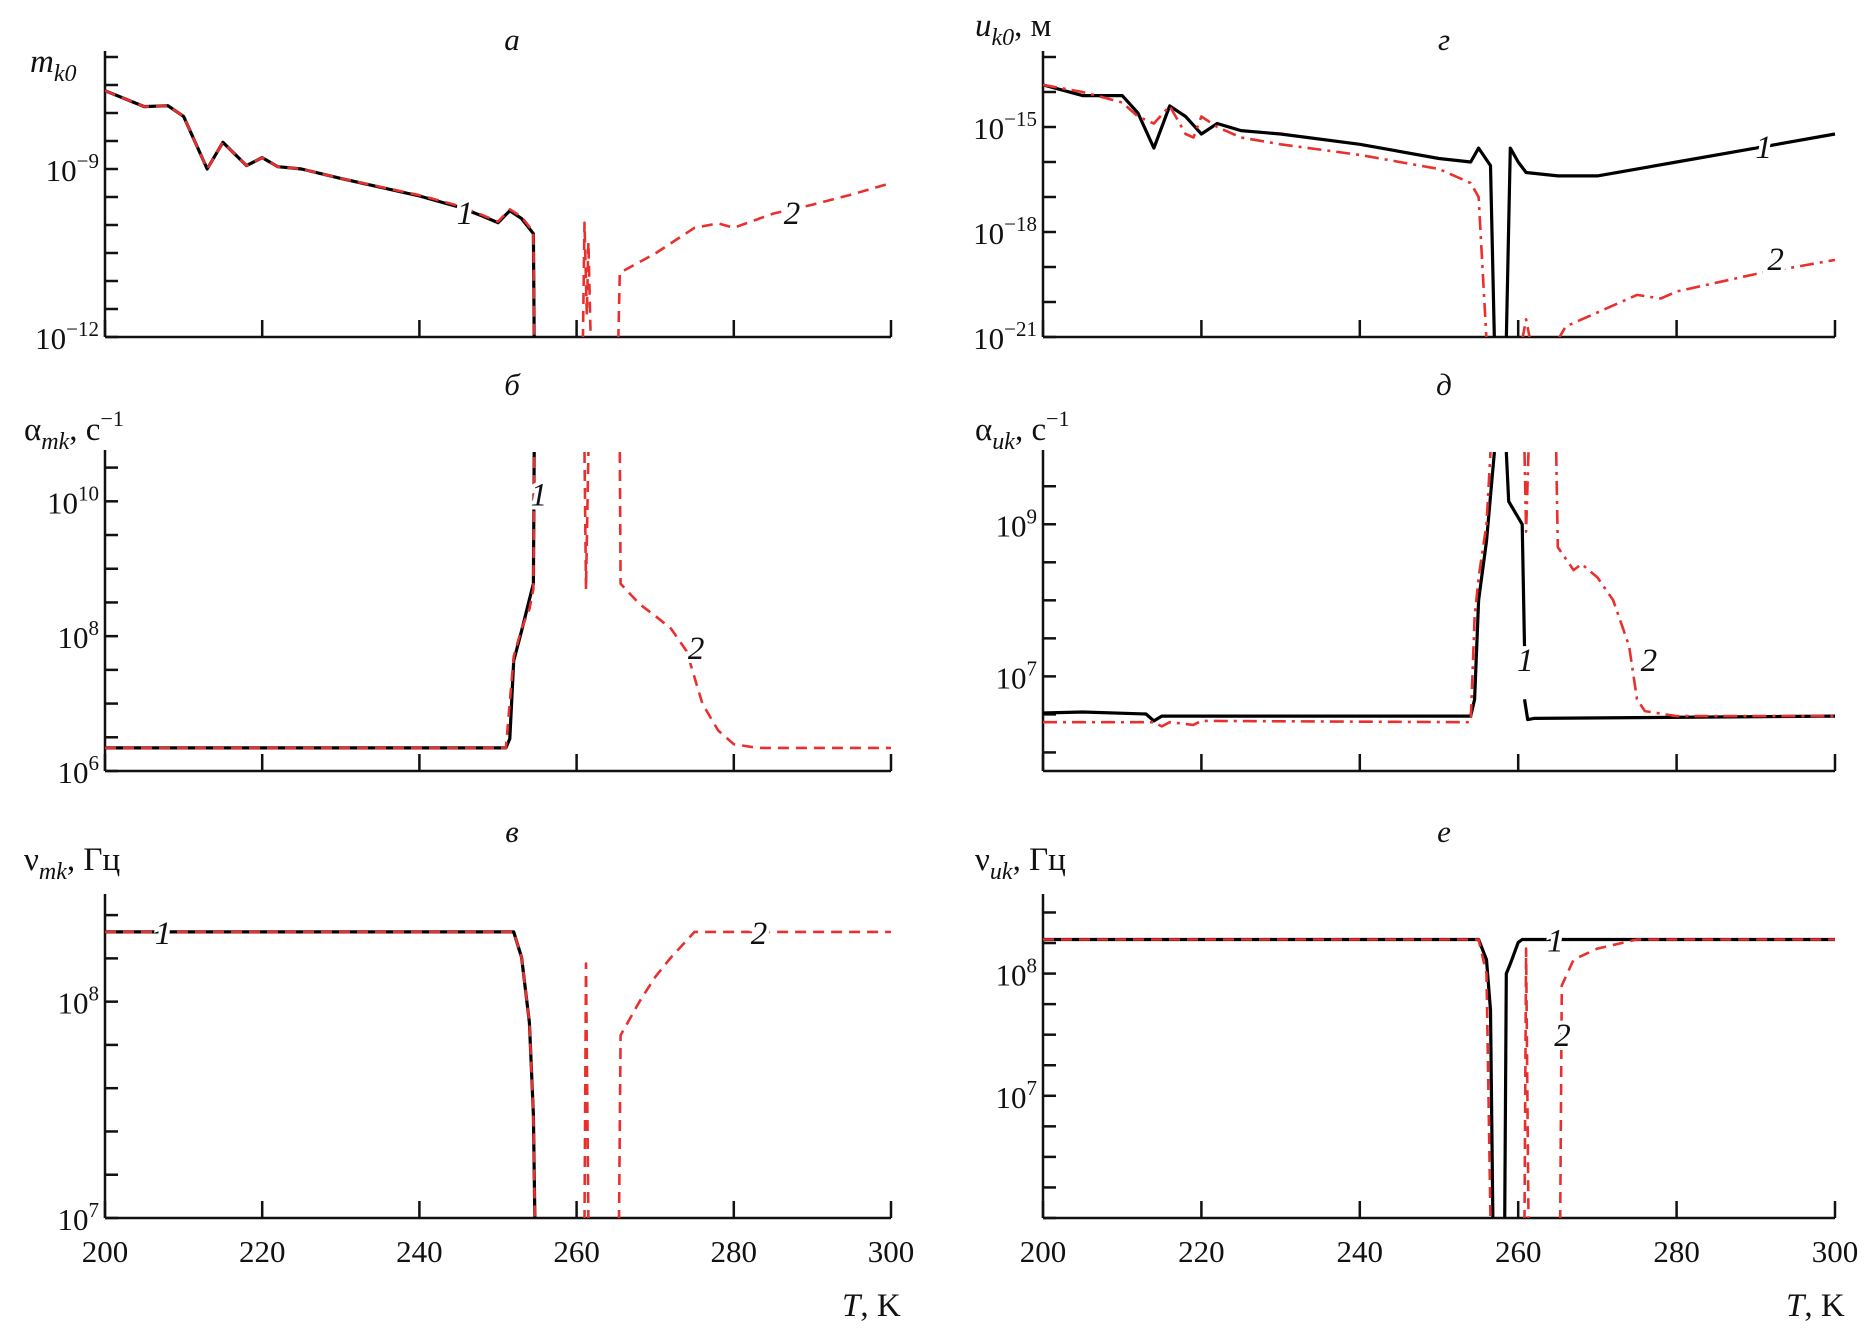 Image resolution: width=1867 pixels, height=1335 pixels. I want to click on y-axis-label-symbol: ν, so click(982, 860).